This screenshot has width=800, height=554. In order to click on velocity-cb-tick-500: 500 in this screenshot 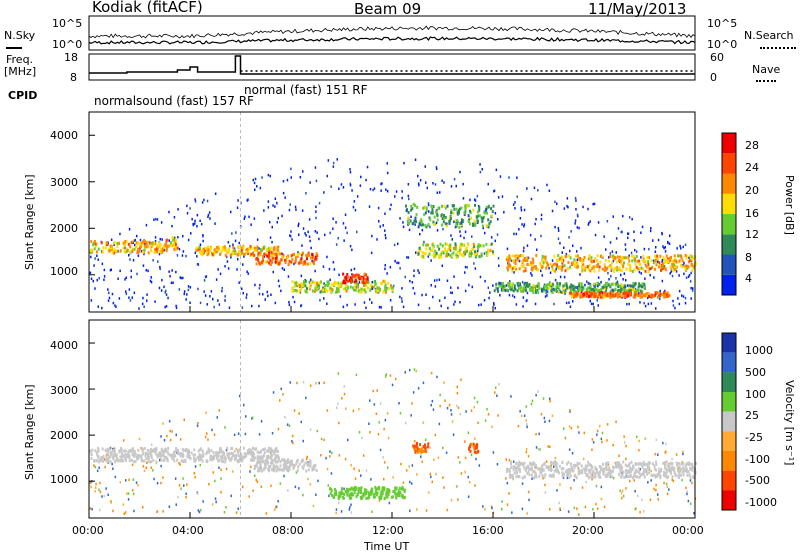, I will do `click(755, 372)`.